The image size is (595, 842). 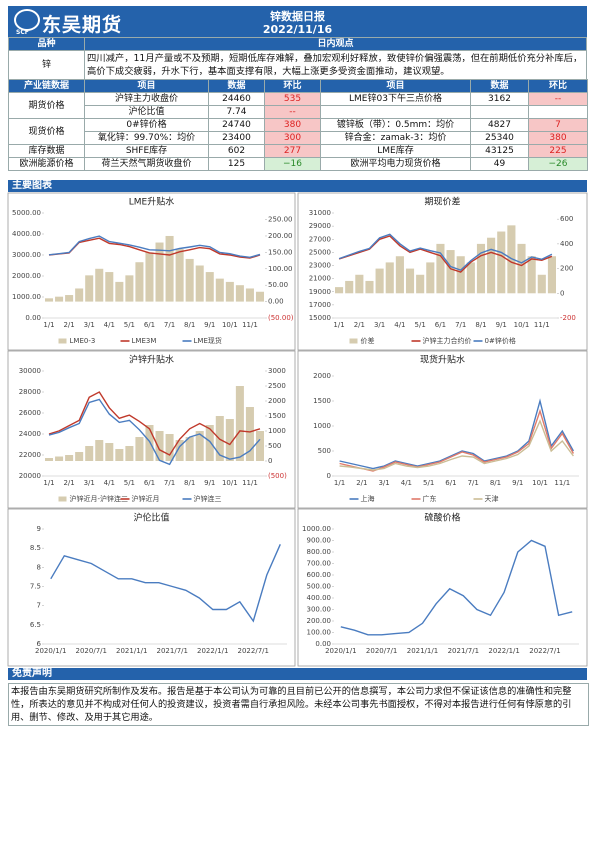 I want to click on x-tick-label: 6/1, so click(x=450, y=483).